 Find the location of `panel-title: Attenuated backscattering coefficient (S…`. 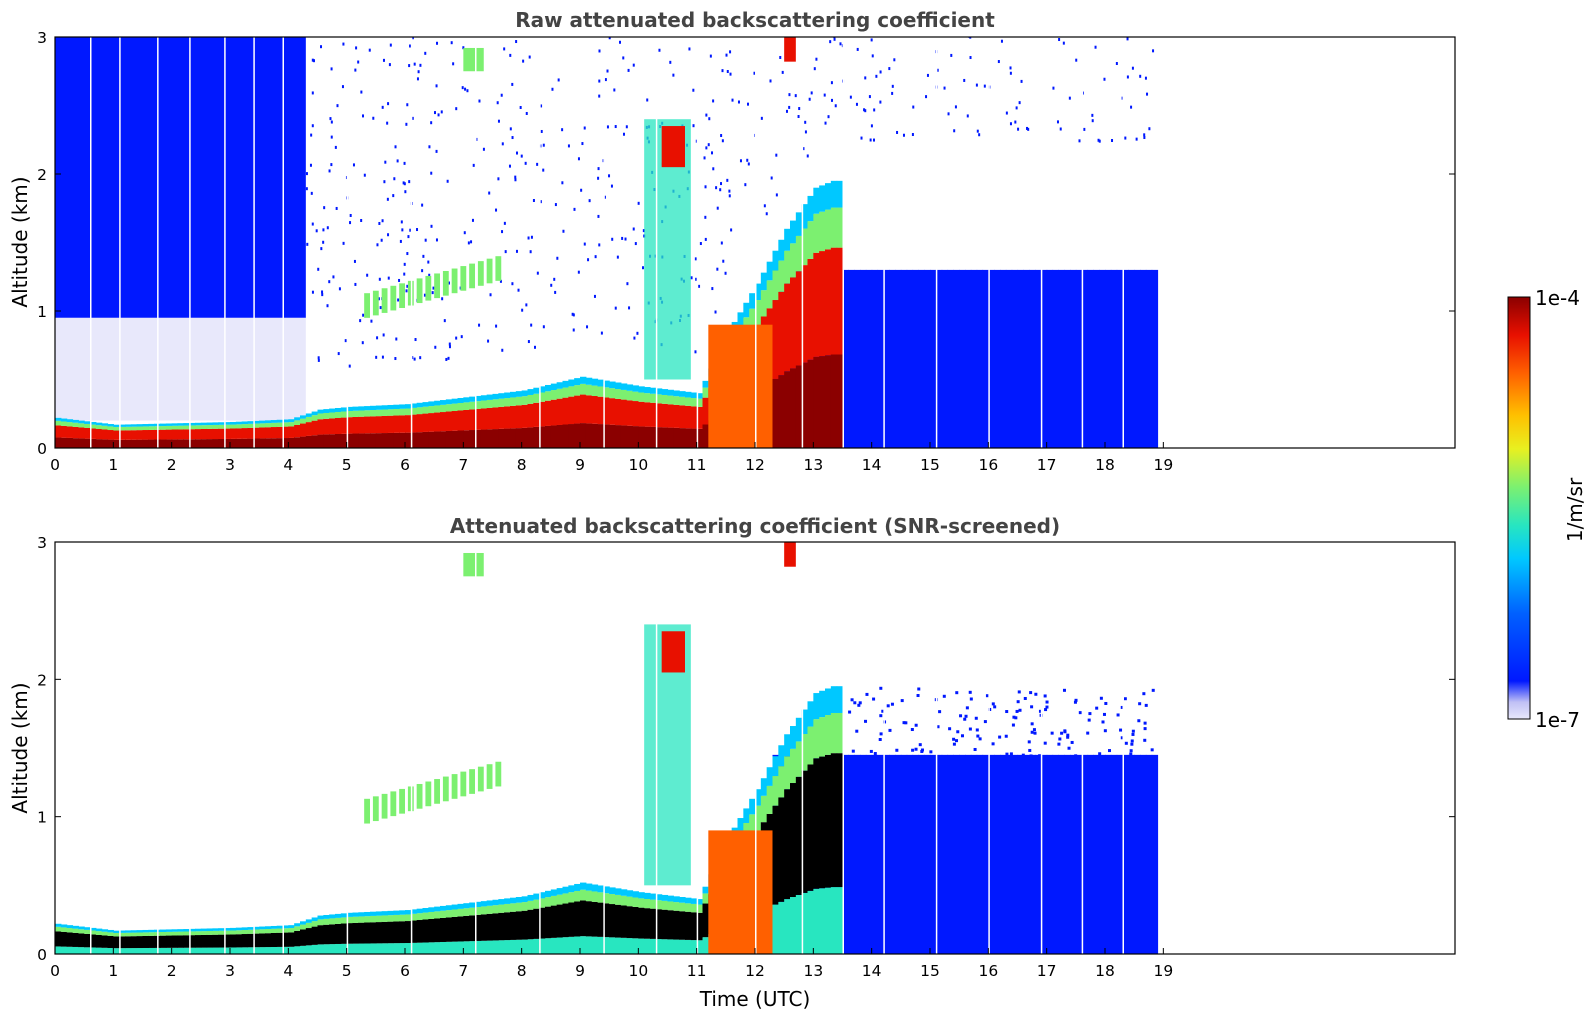

panel-title: Attenuated backscattering coefficient (S… is located at coordinates (755, 526).